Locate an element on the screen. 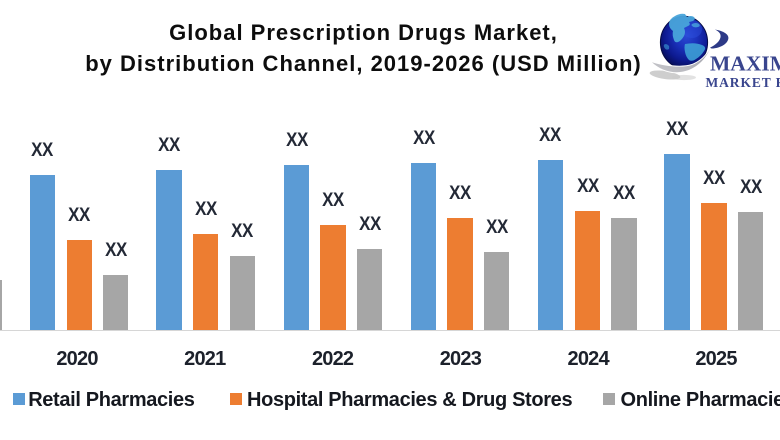  svg-text: MAXIM is located at coordinates (745, 64).